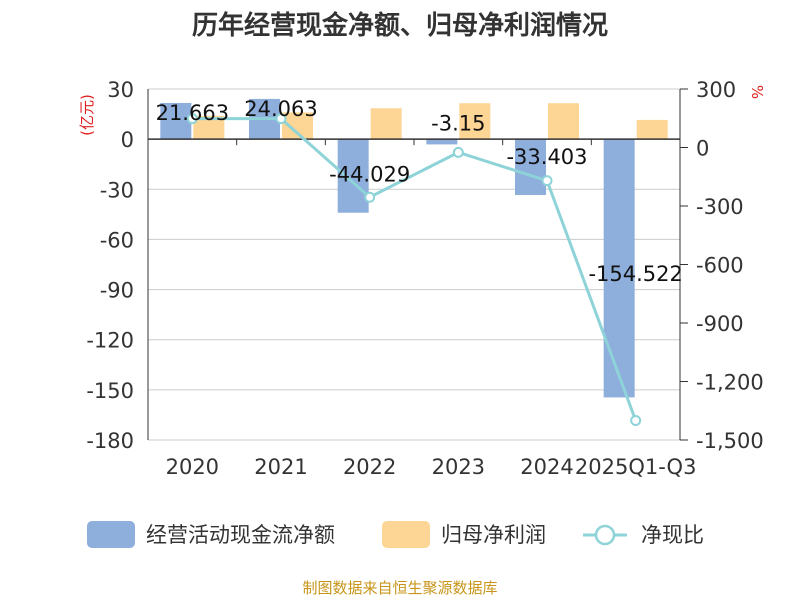 This screenshot has height=600, width=800. Describe the element at coordinates (386, 124) in the screenshot. I see `bar-net-profit-2022` at that location.